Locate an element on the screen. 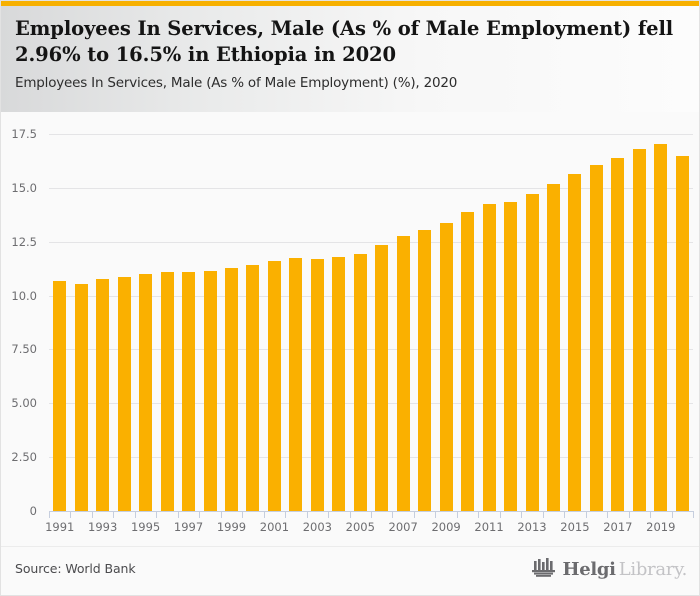 This screenshot has width=700, height=596. bar-2018 is located at coordinates (639, 330).